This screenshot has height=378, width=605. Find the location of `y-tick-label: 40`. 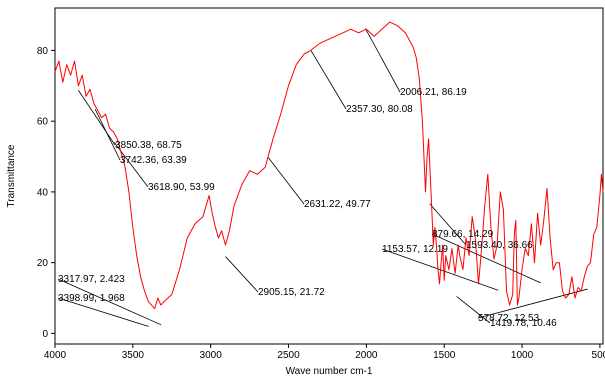

y-tick-label: 40 is located at coordinates (43, 192).